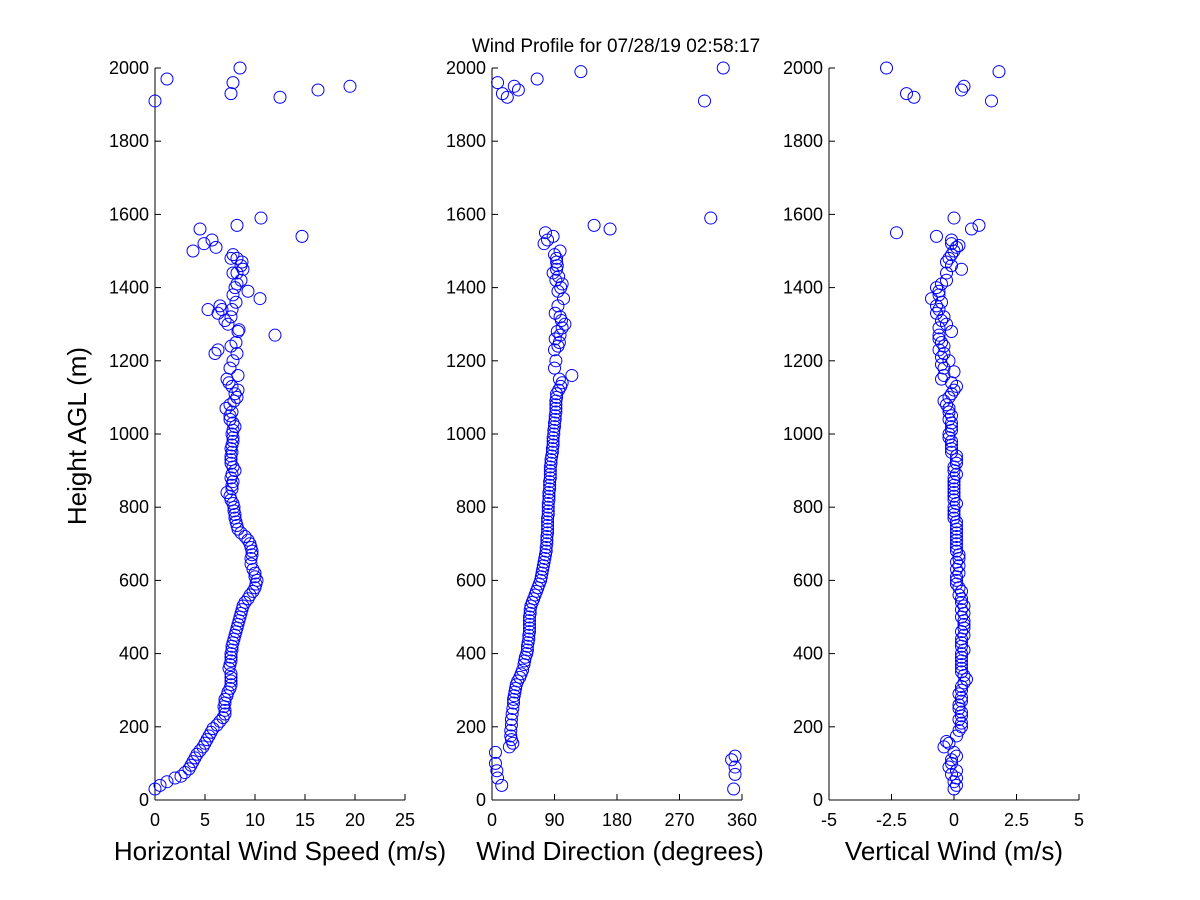  Describe the element at coordinates (803, 68) in the screenshot. I see `y-tick-label-vertical: 2000` at that location.